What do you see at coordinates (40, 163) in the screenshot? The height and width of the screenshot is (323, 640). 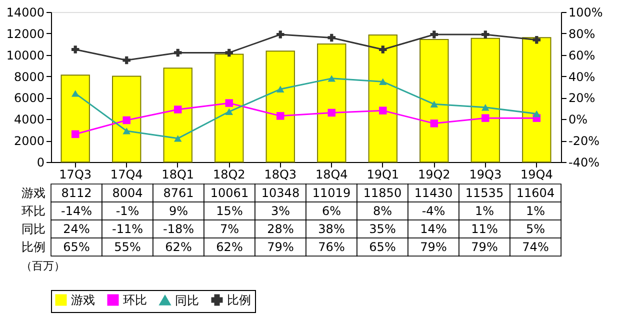 I see `y-tick-label: 0` at bounding box center [40, 163].